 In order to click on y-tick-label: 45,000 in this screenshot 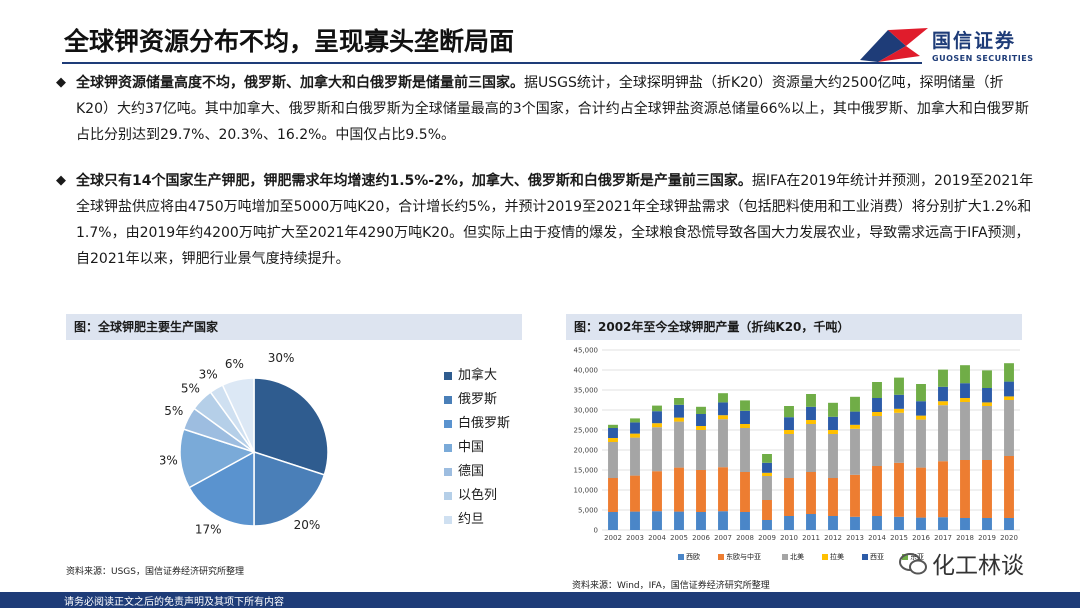, I will do `click(586, 351)`.